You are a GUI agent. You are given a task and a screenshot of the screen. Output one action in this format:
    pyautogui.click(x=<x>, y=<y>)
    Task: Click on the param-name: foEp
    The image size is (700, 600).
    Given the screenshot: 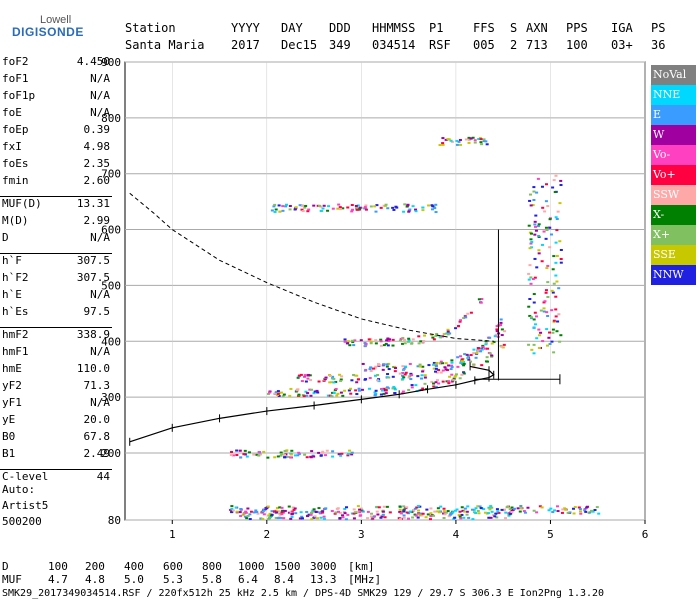 What is the action you would take?
    pyautogui.click(x=15, y=129)
    